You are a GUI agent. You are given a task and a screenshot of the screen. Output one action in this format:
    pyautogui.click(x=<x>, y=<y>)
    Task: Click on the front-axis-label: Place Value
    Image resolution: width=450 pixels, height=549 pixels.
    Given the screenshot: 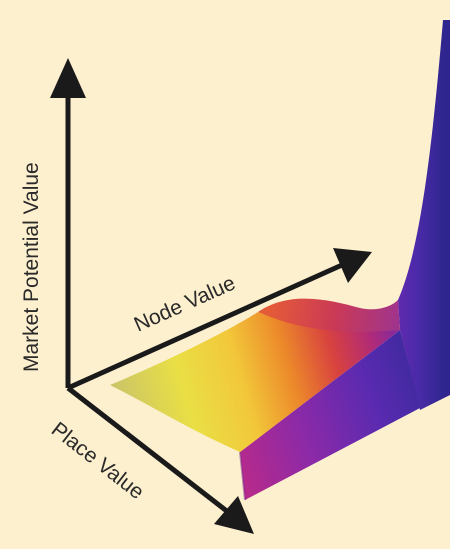 What is the action you would take?
    pyautogui.click(x=97, y=461)
    